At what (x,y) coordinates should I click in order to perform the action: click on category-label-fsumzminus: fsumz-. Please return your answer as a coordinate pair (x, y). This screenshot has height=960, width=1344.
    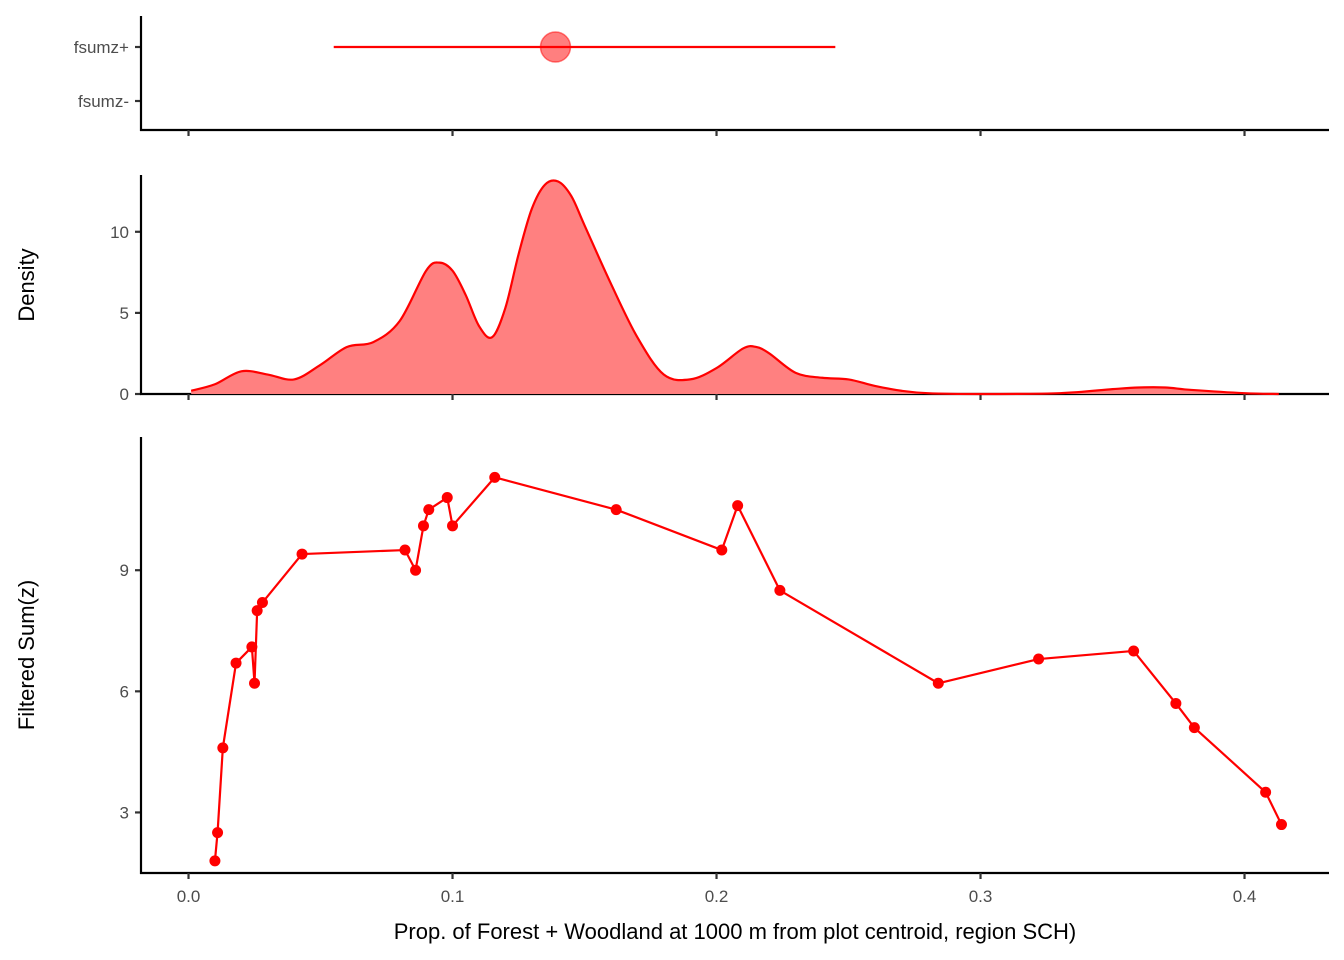
    Looking at the image, I should click on (103, 101).